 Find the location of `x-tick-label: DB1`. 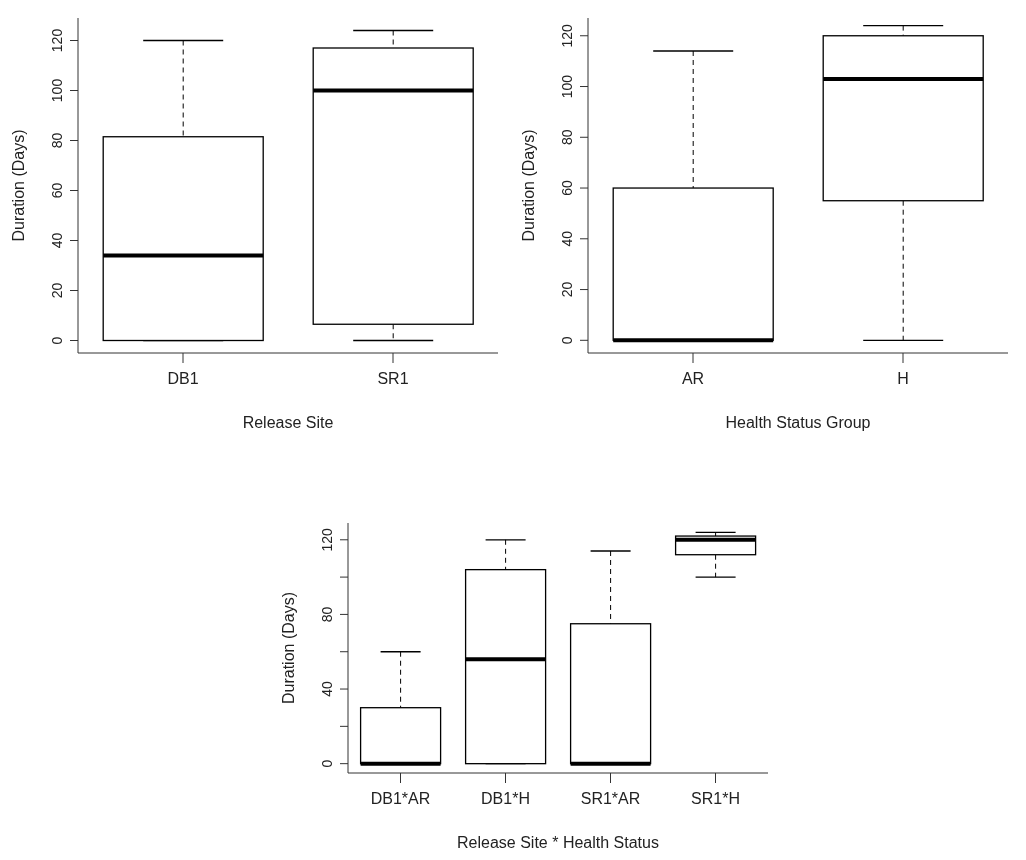

x-tick-label: DB1 is located at coordinates (183, 379).